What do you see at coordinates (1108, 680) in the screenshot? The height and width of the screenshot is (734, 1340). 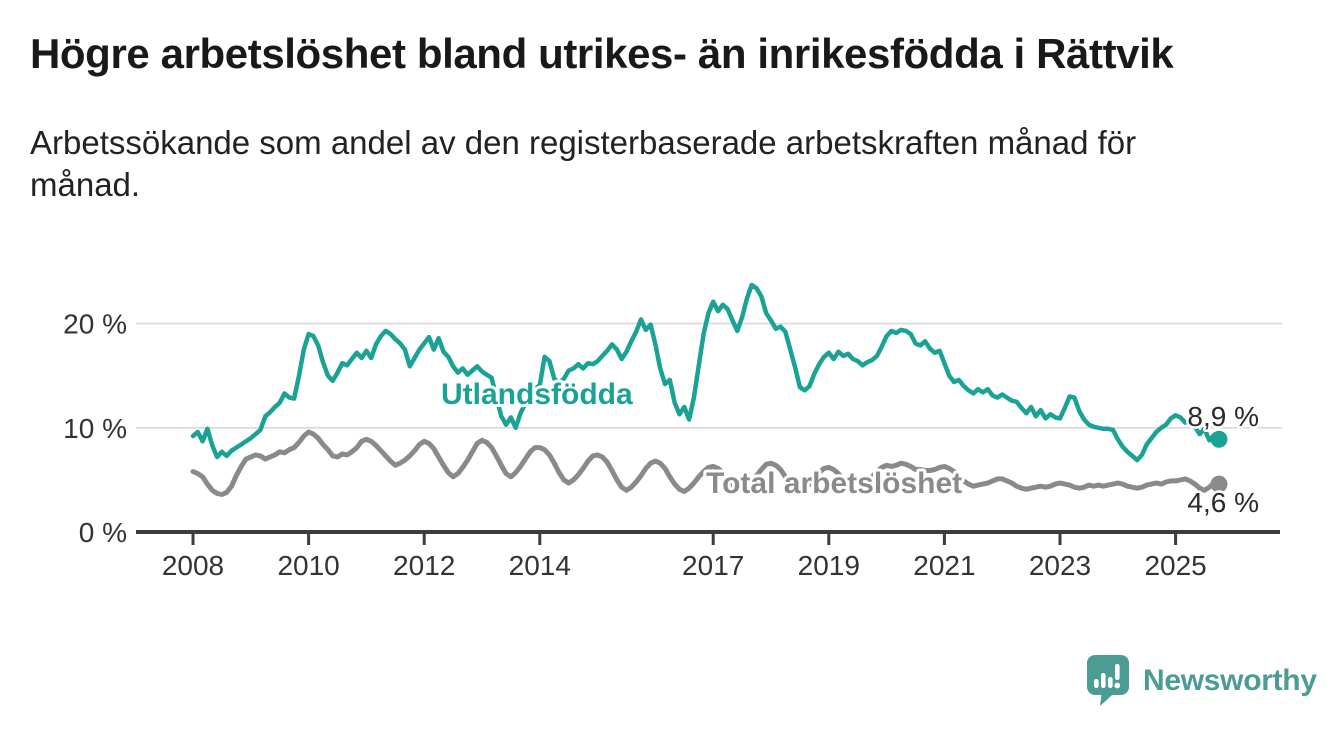 I see `newsworthy-bubble-chart-icon` at bounding box center [1108, 680].